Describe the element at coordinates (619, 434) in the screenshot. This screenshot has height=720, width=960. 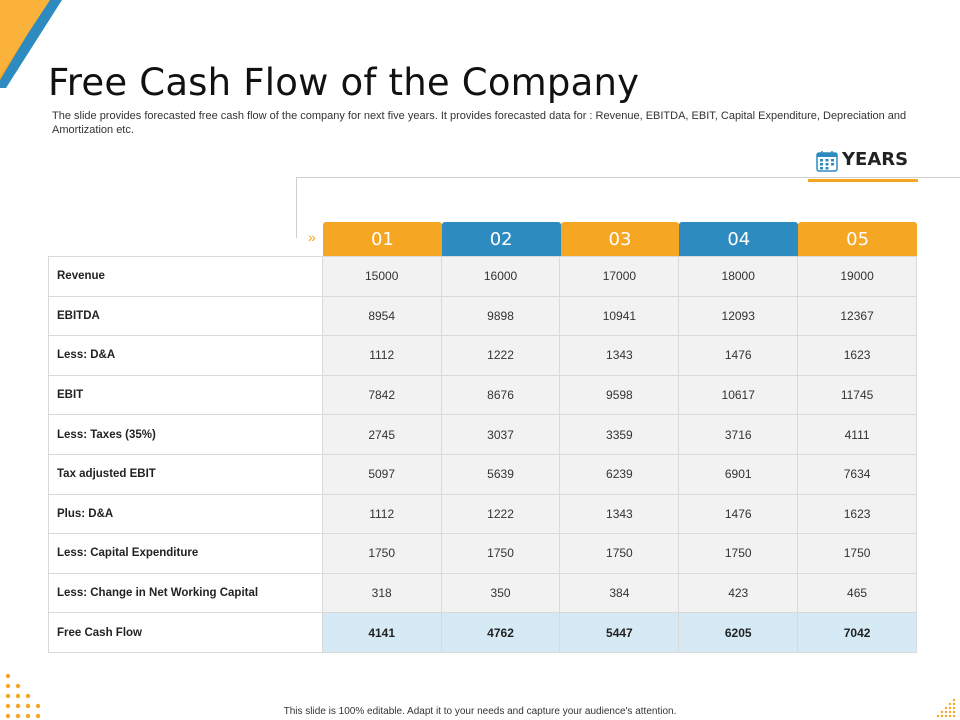
I see `table-cell: 3359` at that location.